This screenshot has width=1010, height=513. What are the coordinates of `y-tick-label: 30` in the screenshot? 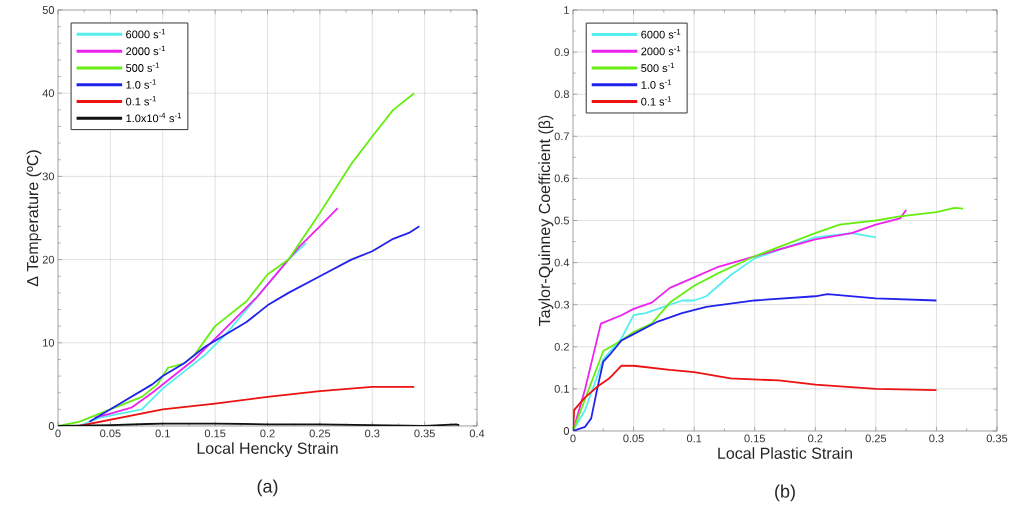 It's located at (48, 176).